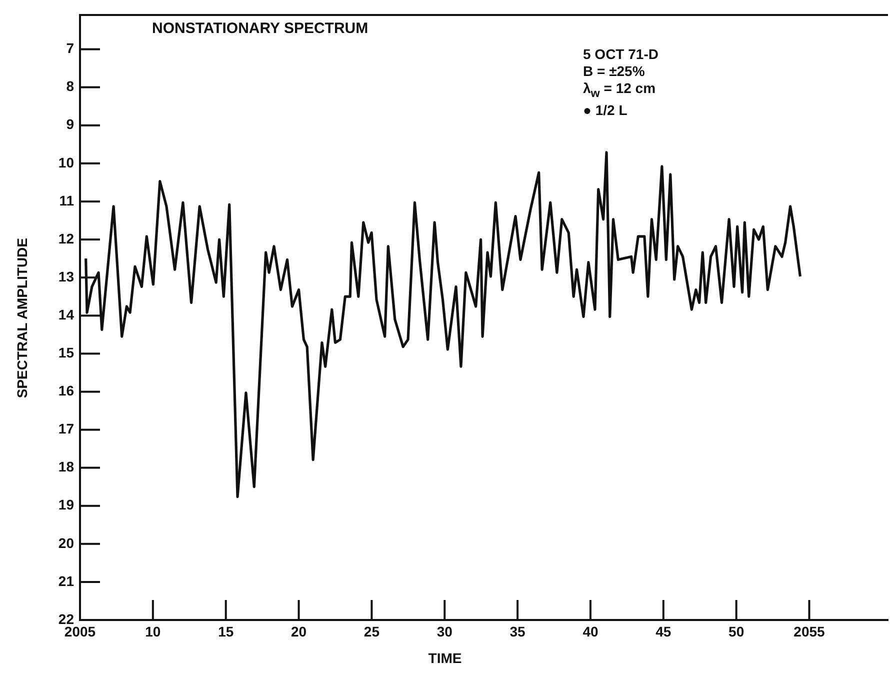 The height and width of the screenshot is (674, 890). I want to click on x-tick-label: 45, so click(664, 631).